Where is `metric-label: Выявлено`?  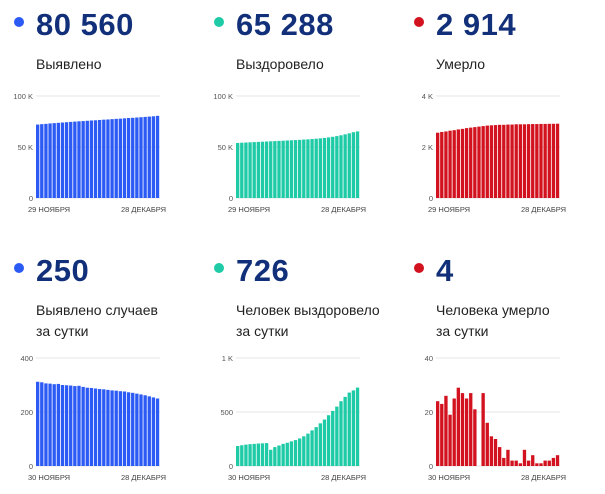 metric-label: Выявлено is located at coordinates (69, 64).